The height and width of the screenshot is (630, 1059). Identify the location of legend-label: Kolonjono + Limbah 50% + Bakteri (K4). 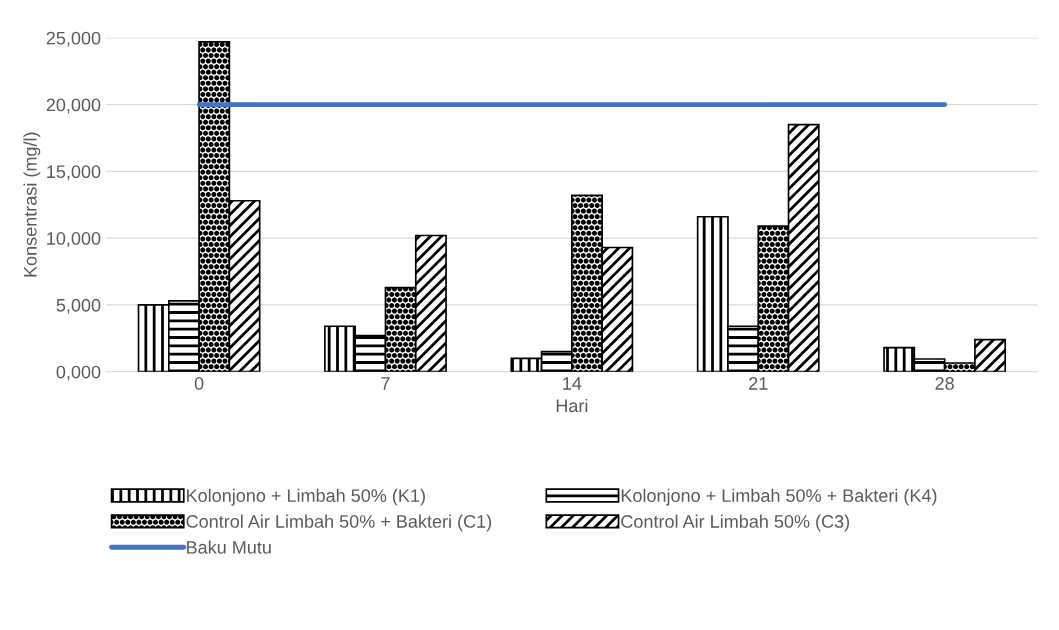
(779, 497).